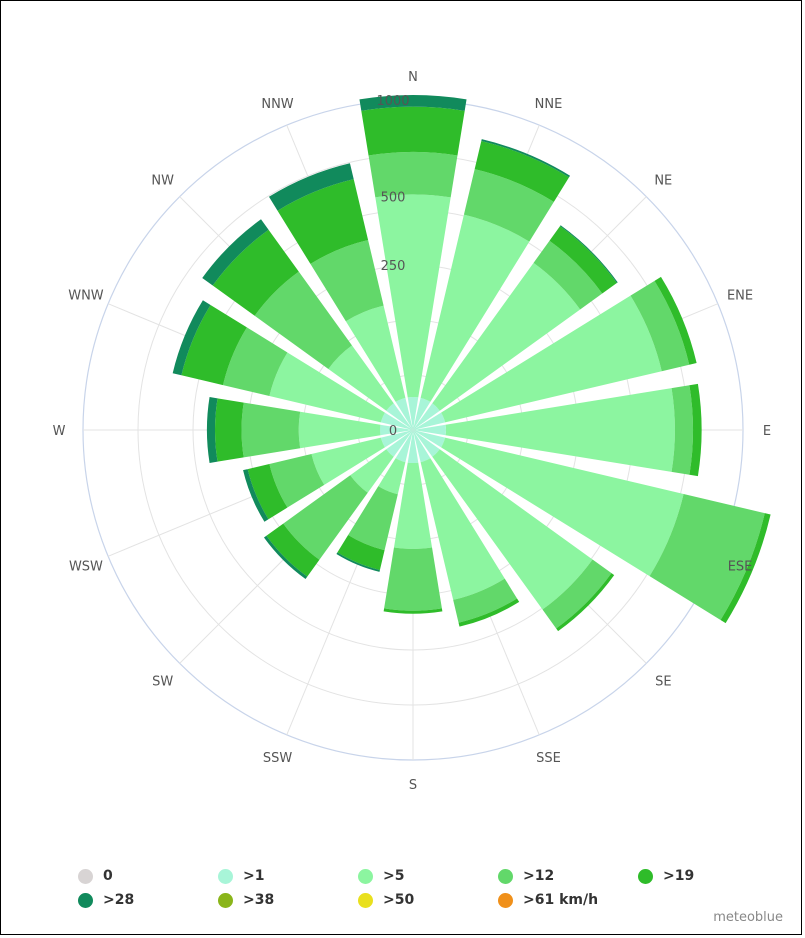 This screenshot has height=938, width=805. Describe the element at coordinates (59, 431) in the screenshot. I see `direction-label-w: W` at that location.